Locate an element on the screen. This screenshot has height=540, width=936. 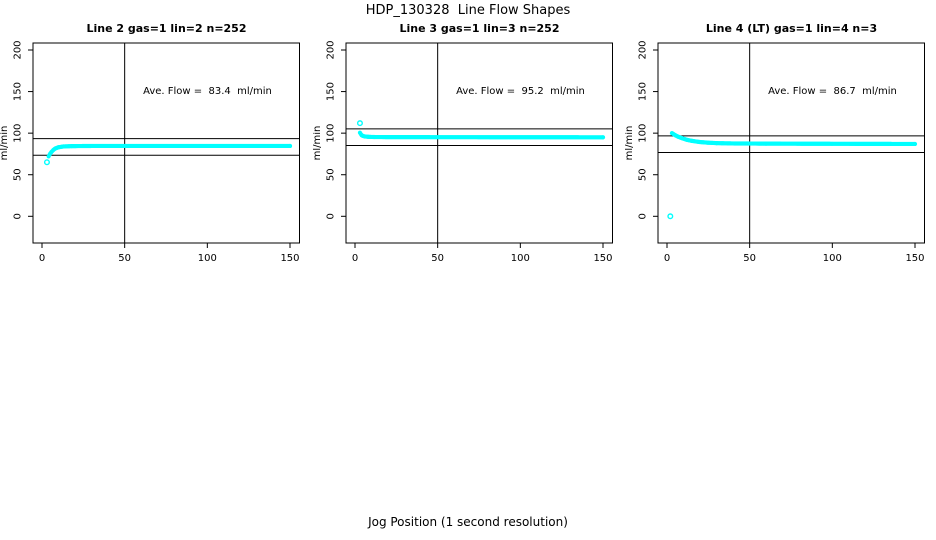
ave-flow-annotation: Ave. Flow = 95.2 ml/min is located at coordinates (520, 91).